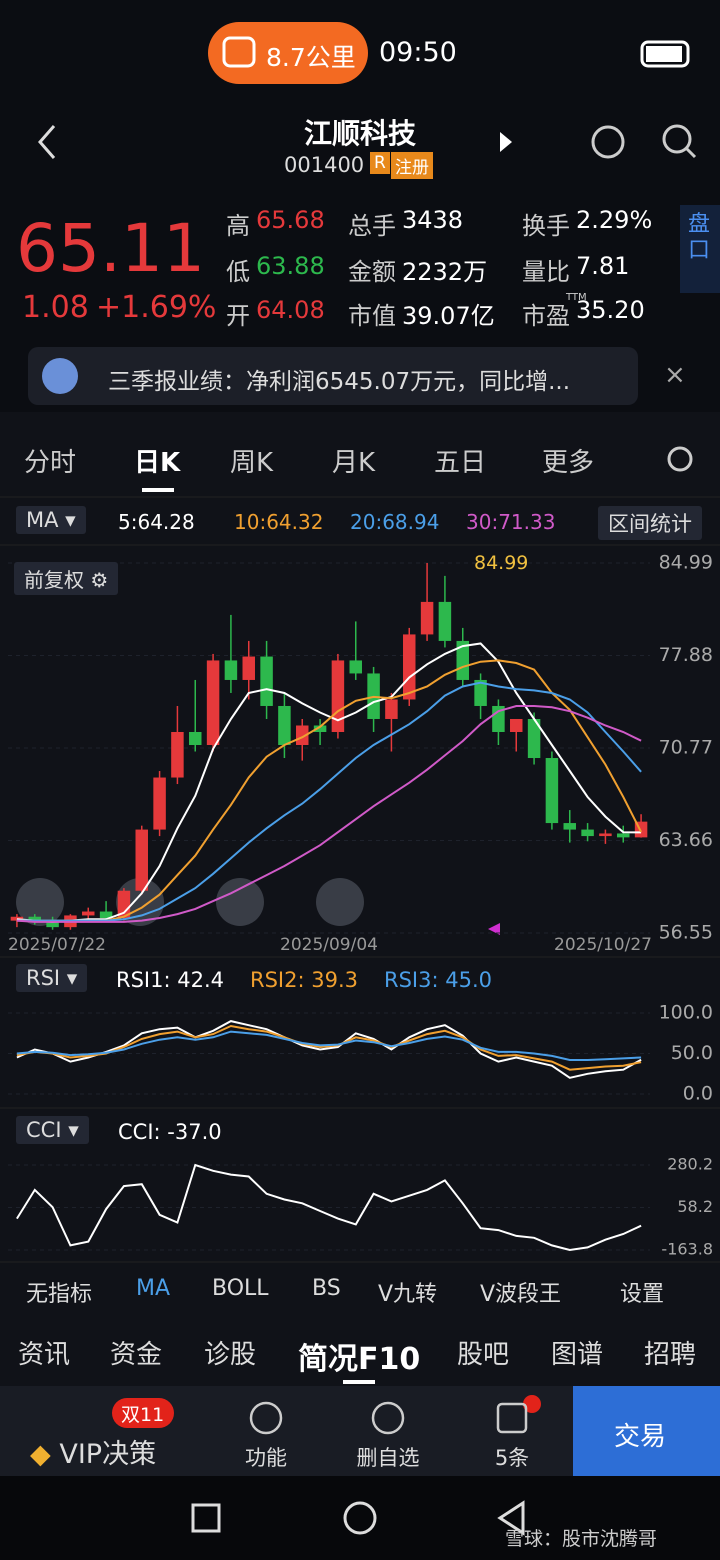 The image size is (720, 1560). I want to click on next-icon, so click(506, 142).